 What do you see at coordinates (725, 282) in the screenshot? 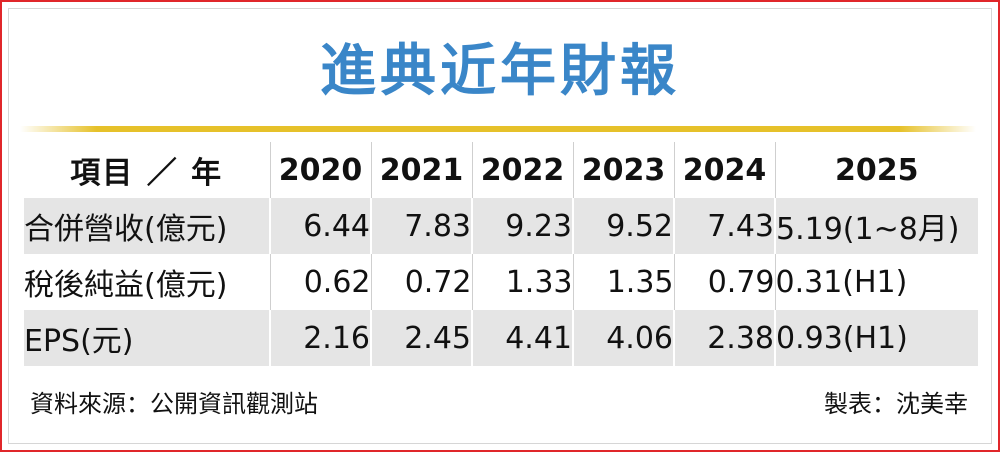
I see `table-cell: 0.79` at bounding box center [725, 282].